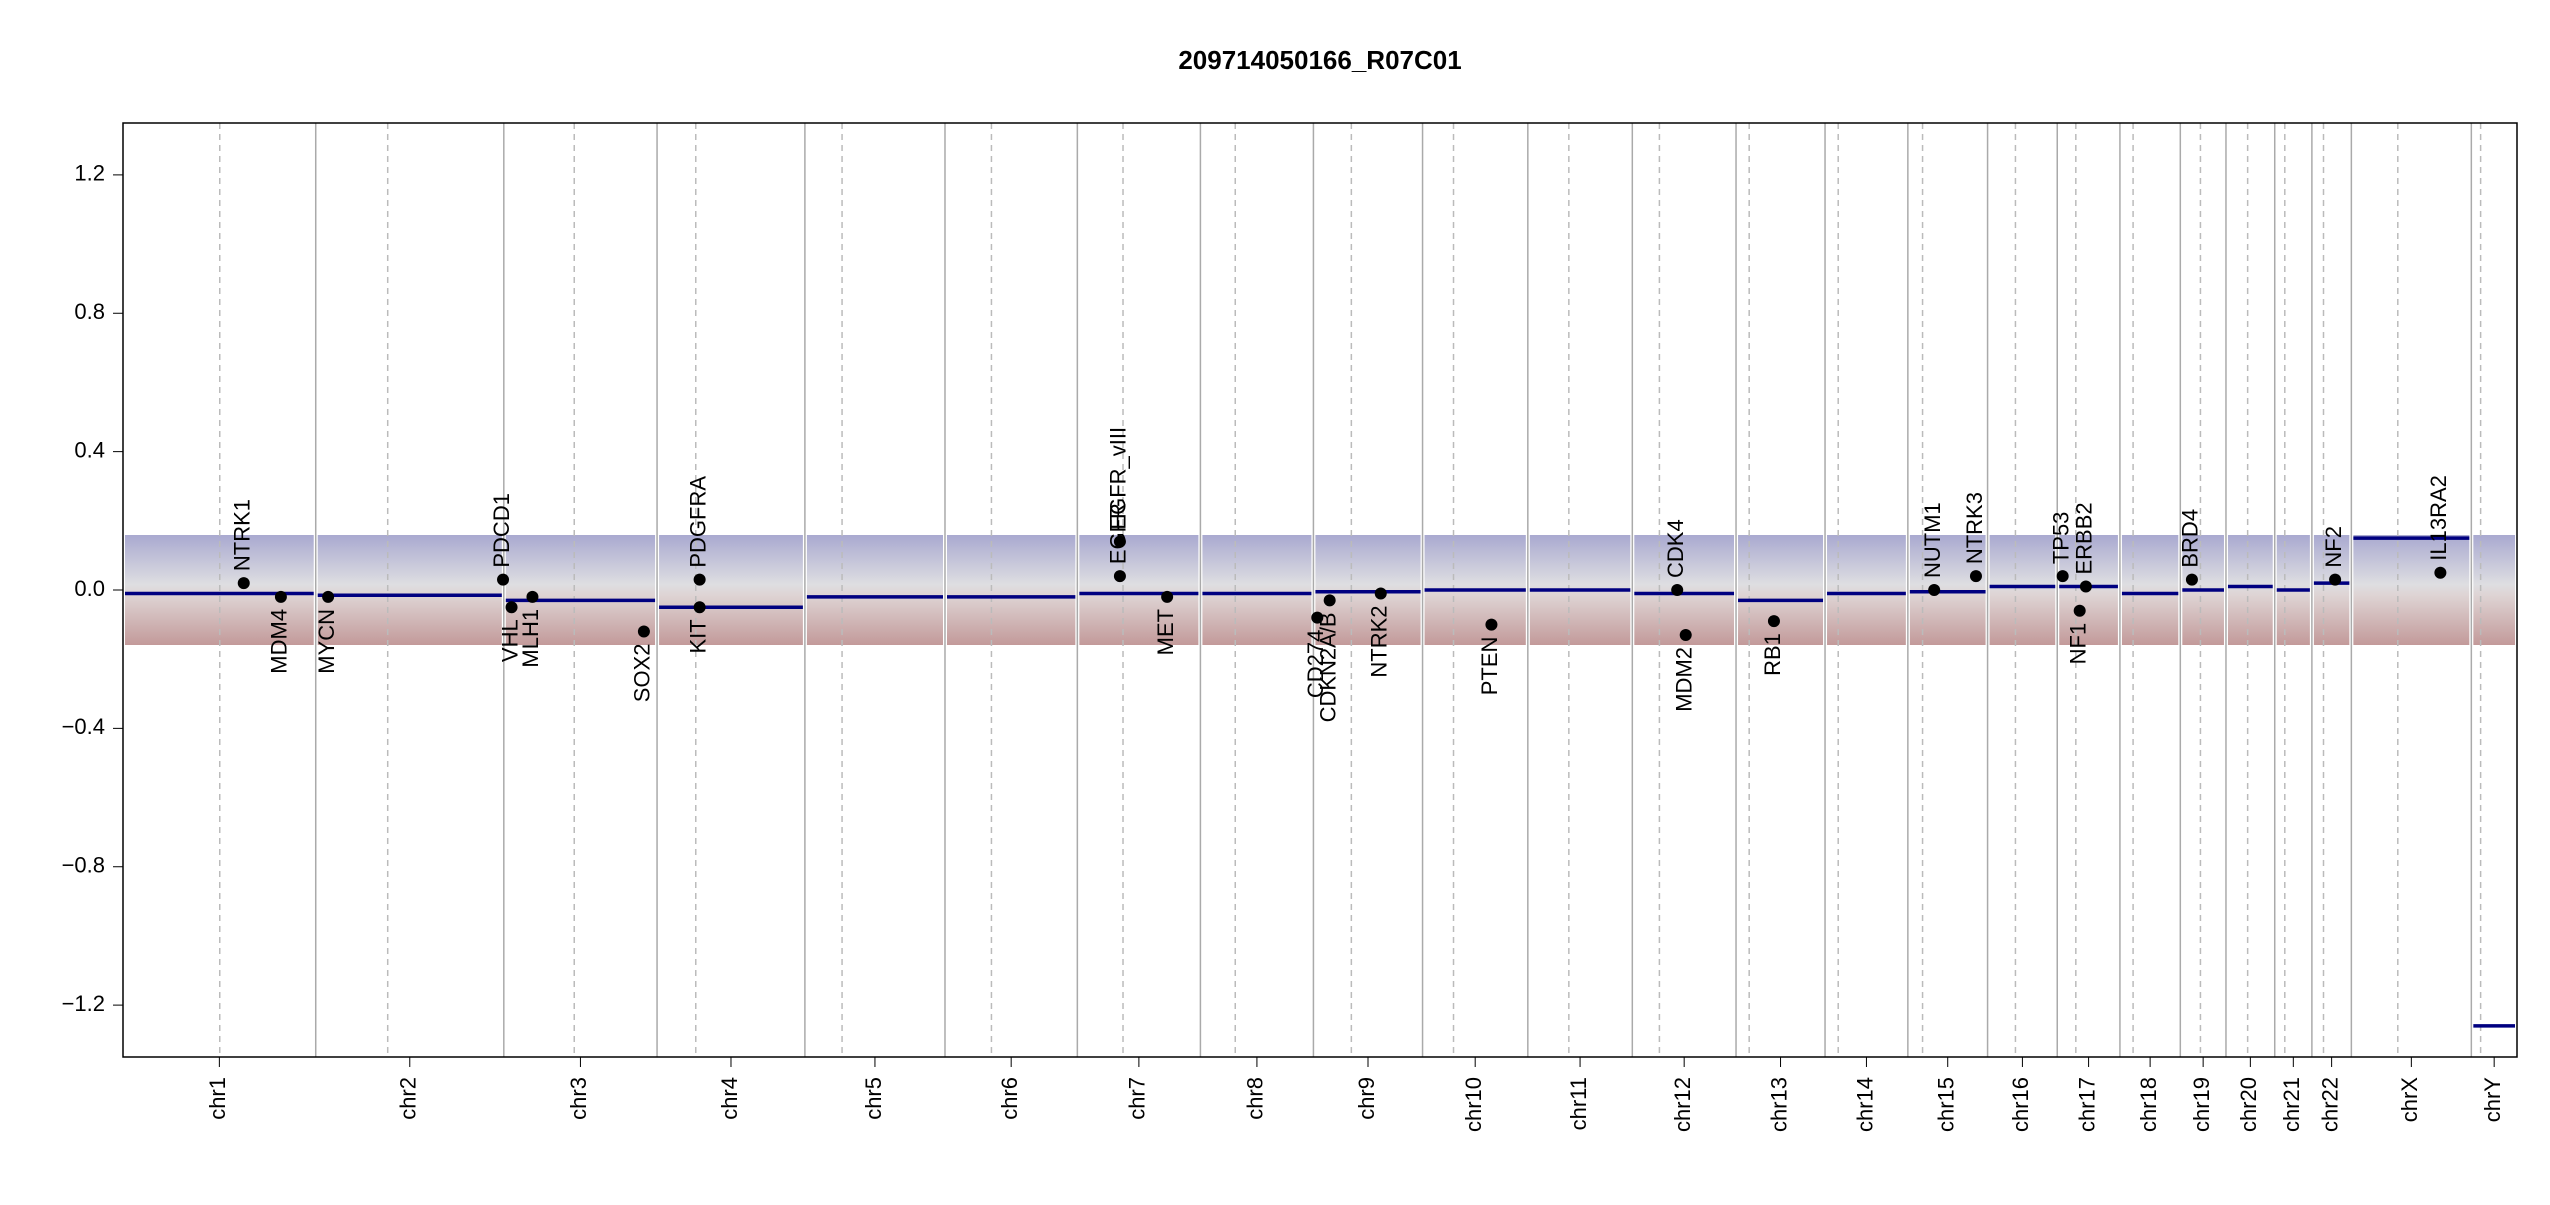 The height and width of the screenshot is (1205, 2550). I want to click on gene-label: PDCD1, so click(501, 530).